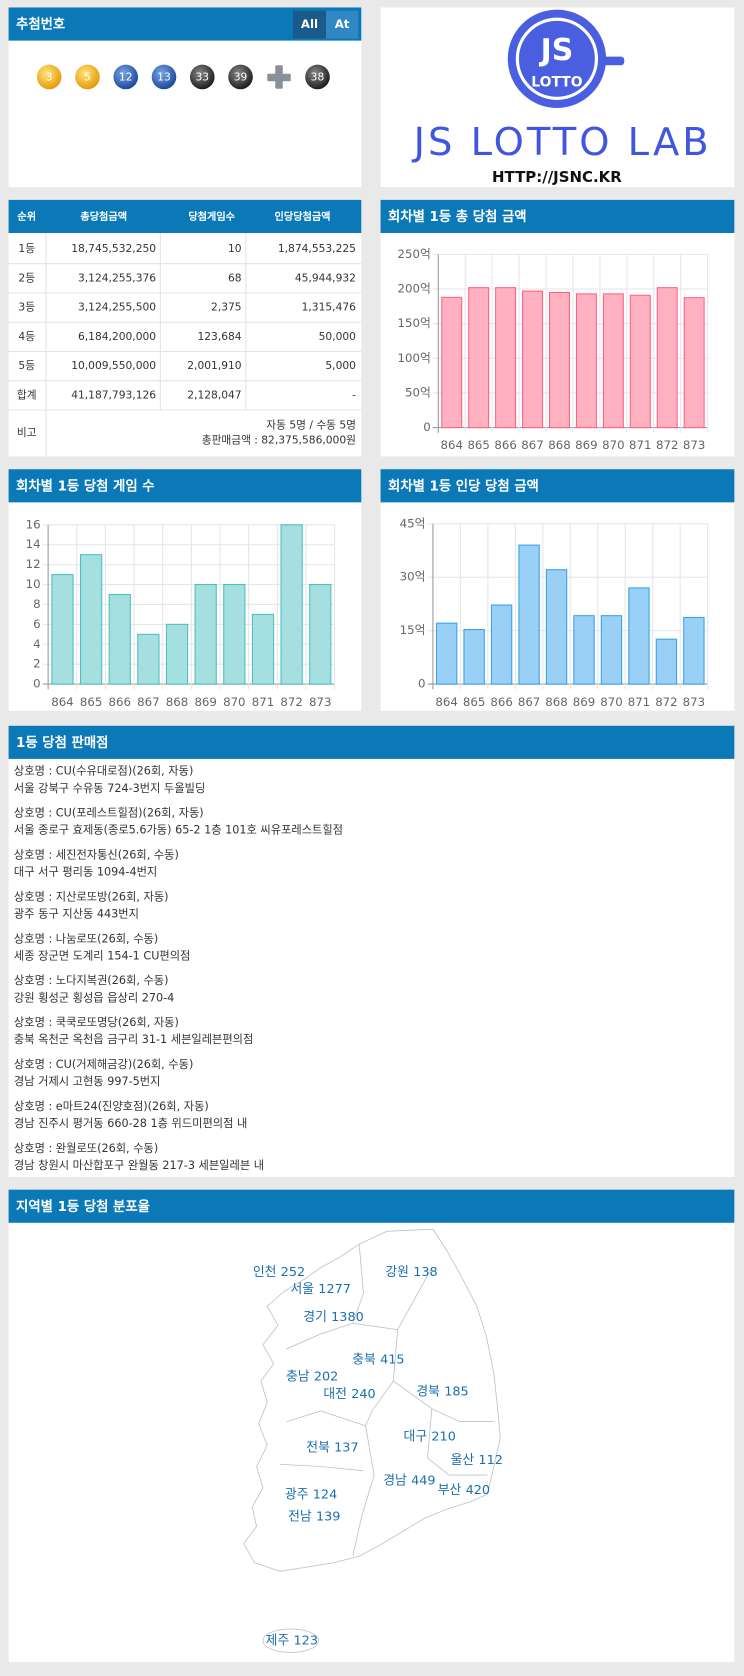  What do you see at coordinates (120, 702) in the screenshot?
I see `x-tick-label: 866` at bounding box center [120, 702].